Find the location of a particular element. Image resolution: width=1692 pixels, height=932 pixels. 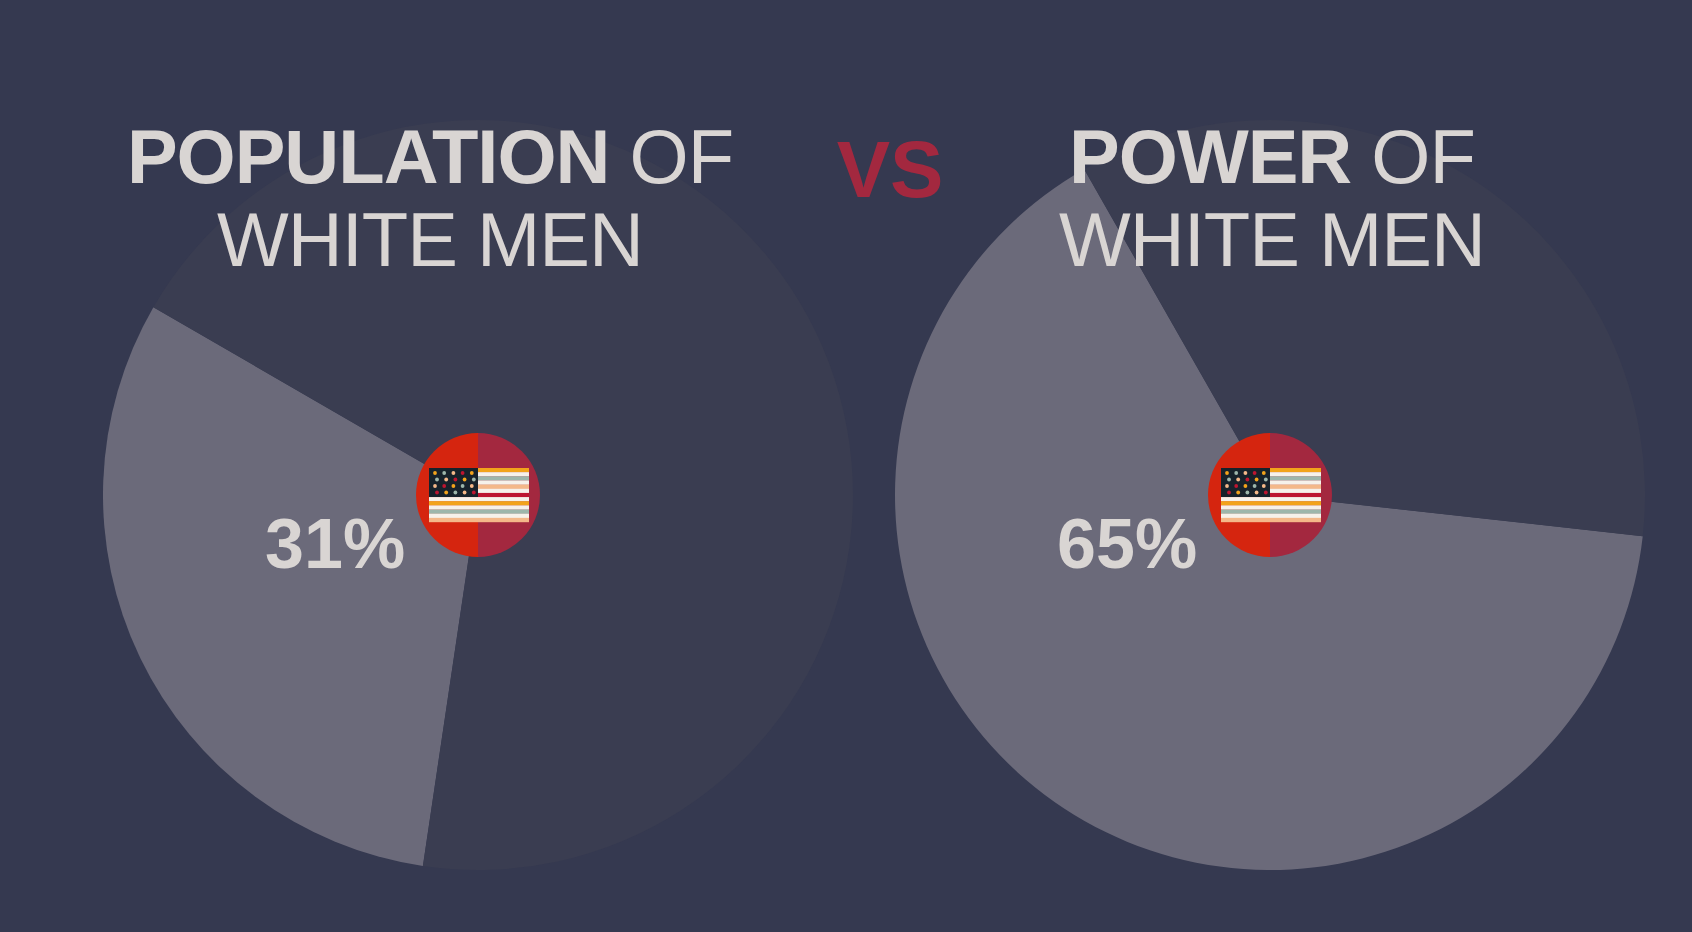

data-label: 65% is located at coordinates (1127, 543).